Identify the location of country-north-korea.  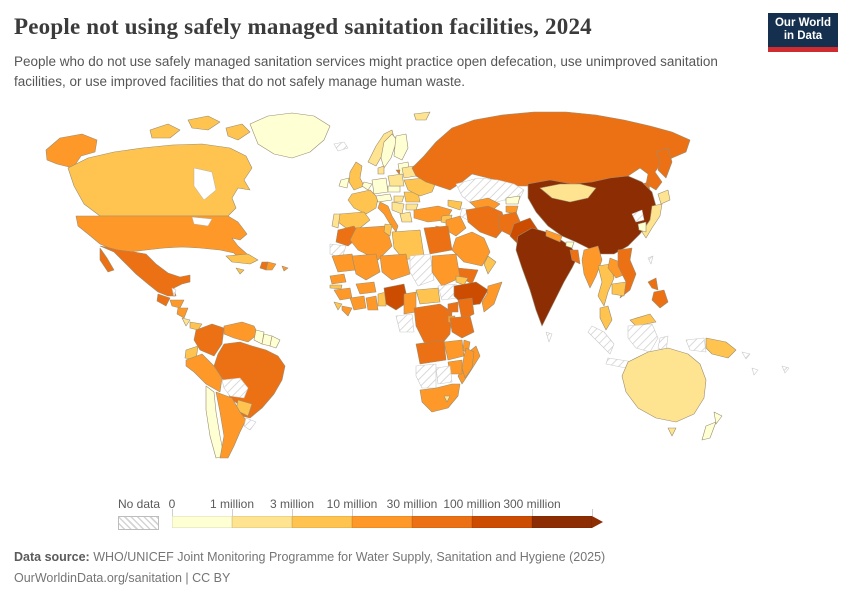
(638, 216).